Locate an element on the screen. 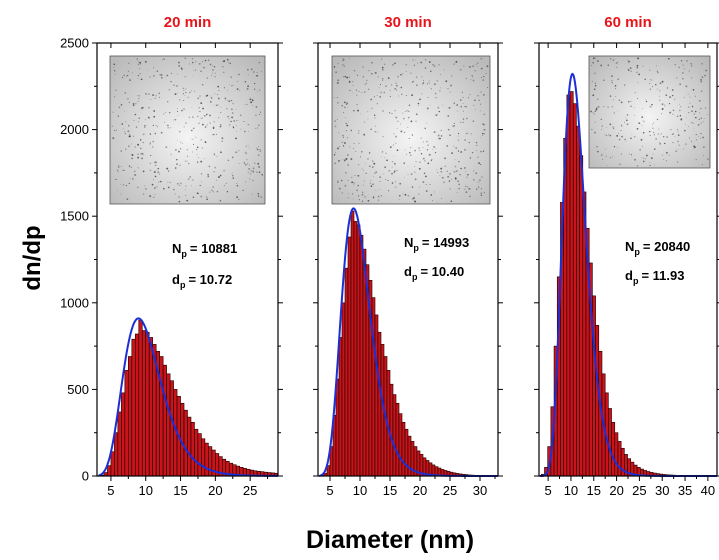  panel-title: 60 min is located at coordinates (628, 22).